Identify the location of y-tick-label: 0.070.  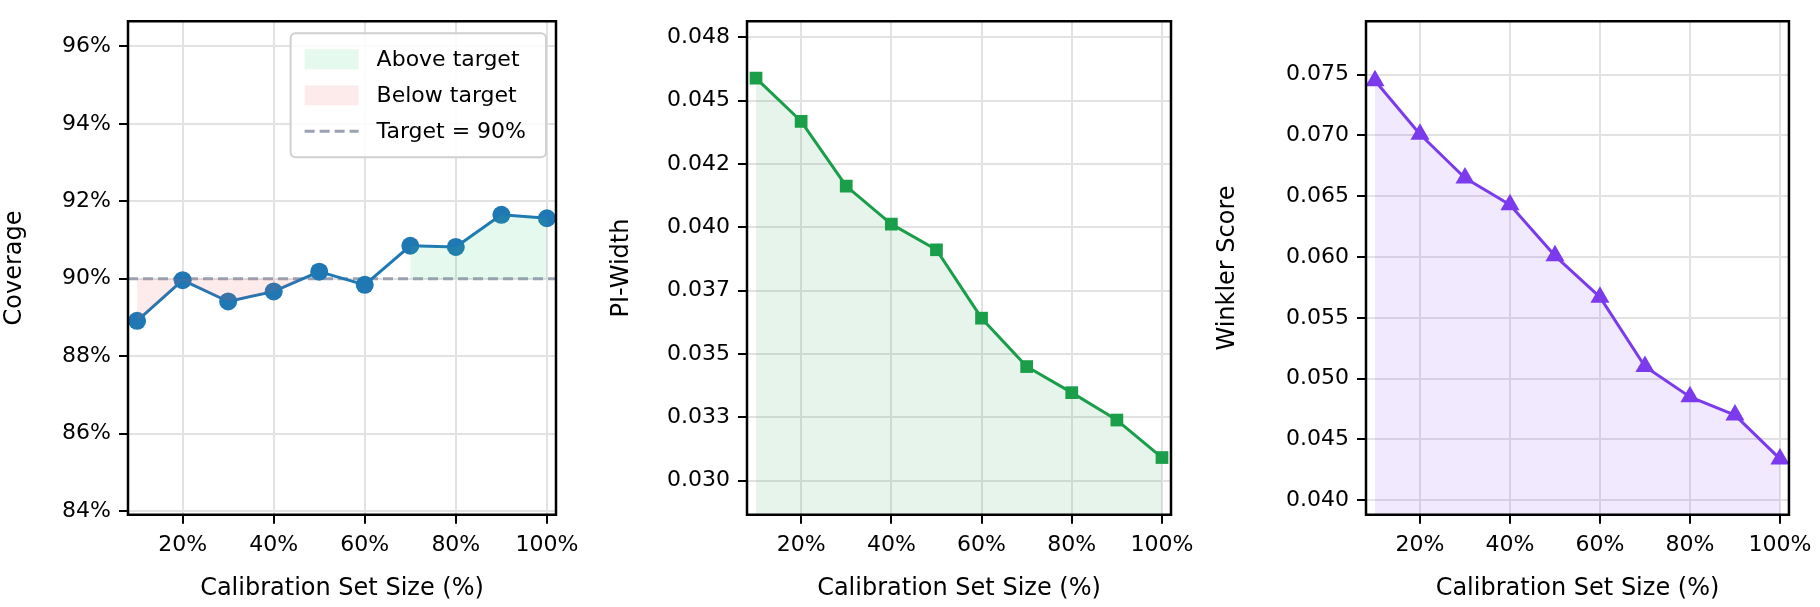
(1317, 134).